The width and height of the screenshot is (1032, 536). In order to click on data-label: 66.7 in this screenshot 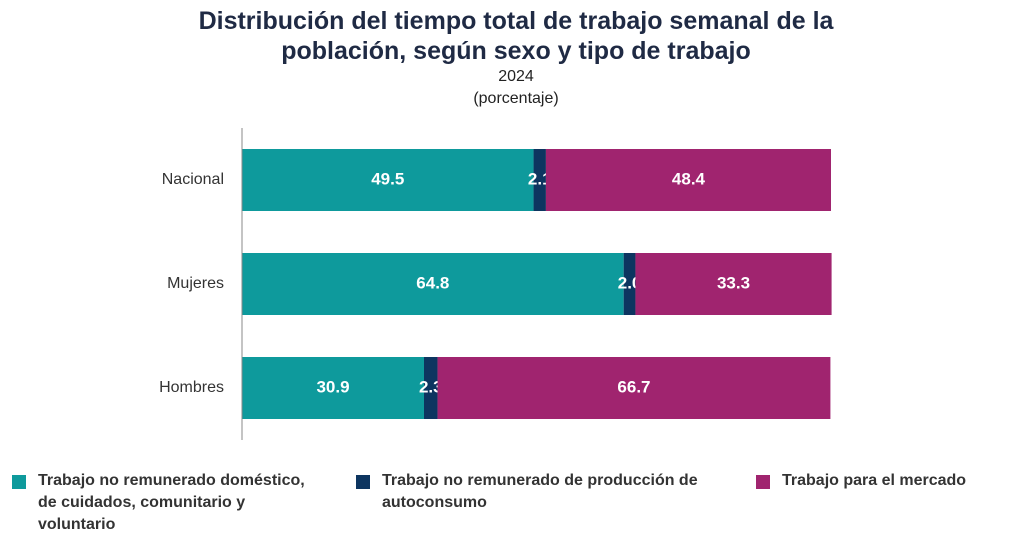, I will do `click(633, 386)`.